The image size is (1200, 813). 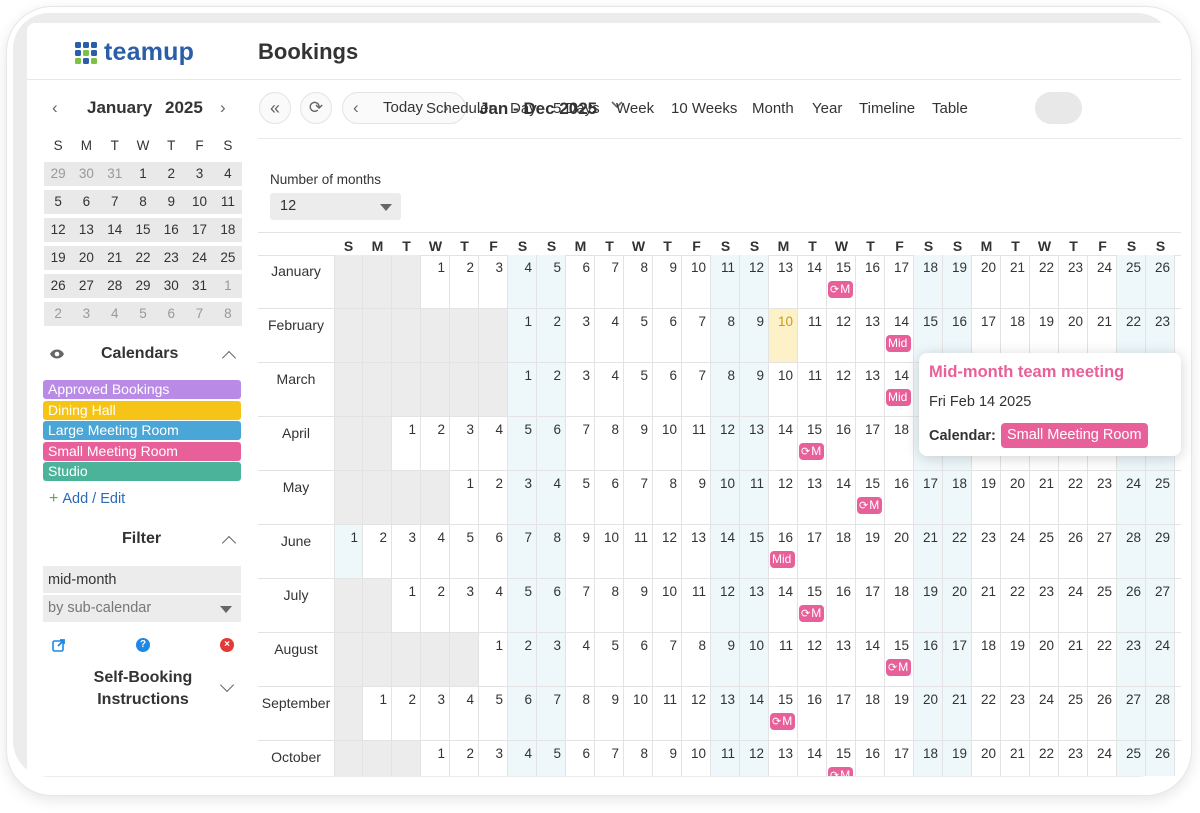 What do you see at coordinates (696, 606) in the screenshot?
I see `day-cell: 11` at bounding box center [696, 606].